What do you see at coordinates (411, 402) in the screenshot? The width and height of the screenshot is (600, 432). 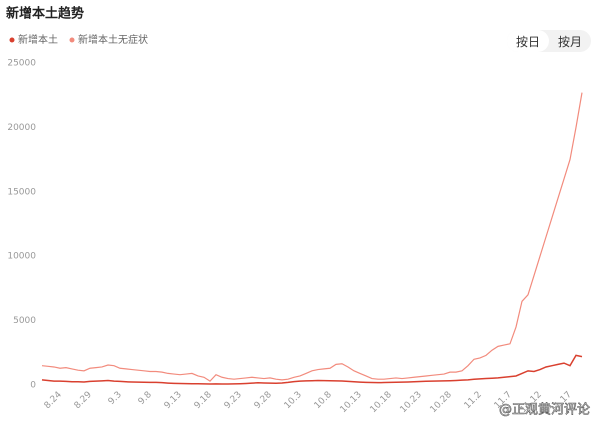 I see `x-tick-label: 10.23` at bounding box center [411, 402].